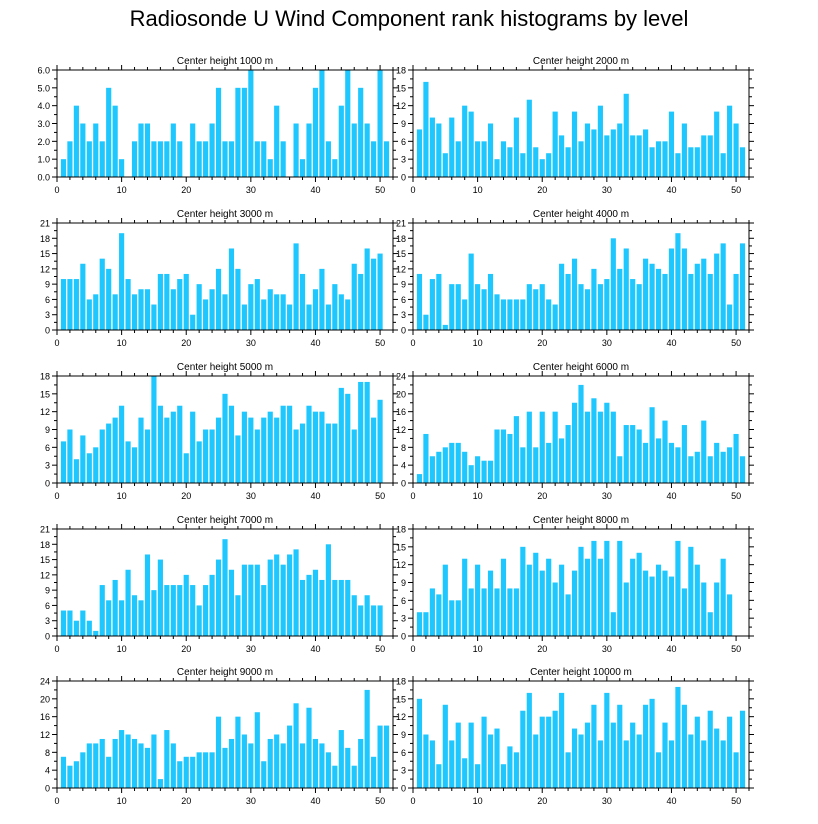 Image resolution: width=818 pixels, height=824 pixels. I want to click on y-tick-label: 4.0, so click(43, 106).